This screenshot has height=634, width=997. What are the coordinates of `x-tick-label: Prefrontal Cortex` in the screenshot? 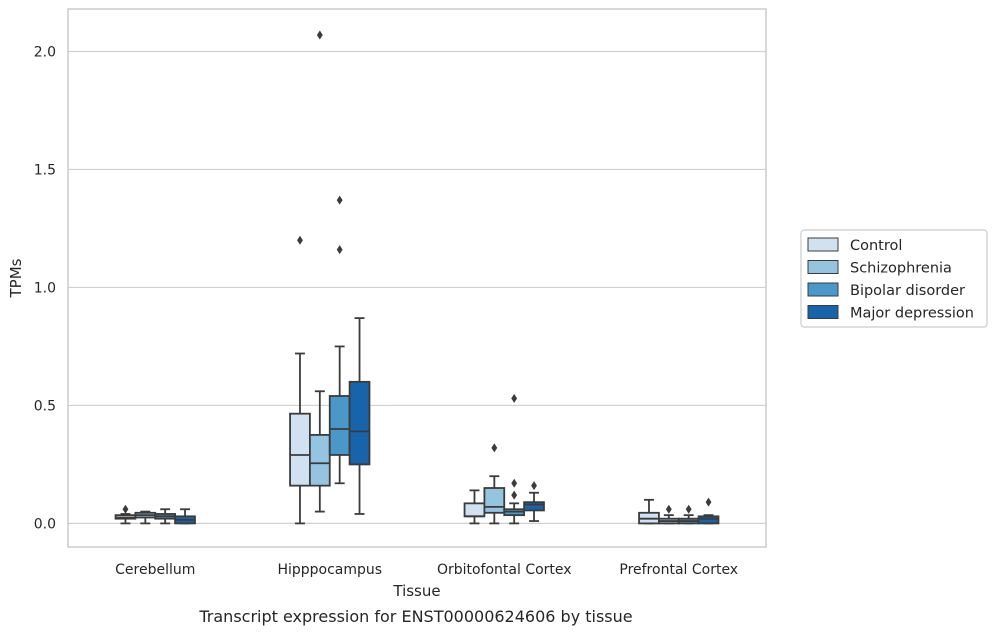 It's located at (678, 570).